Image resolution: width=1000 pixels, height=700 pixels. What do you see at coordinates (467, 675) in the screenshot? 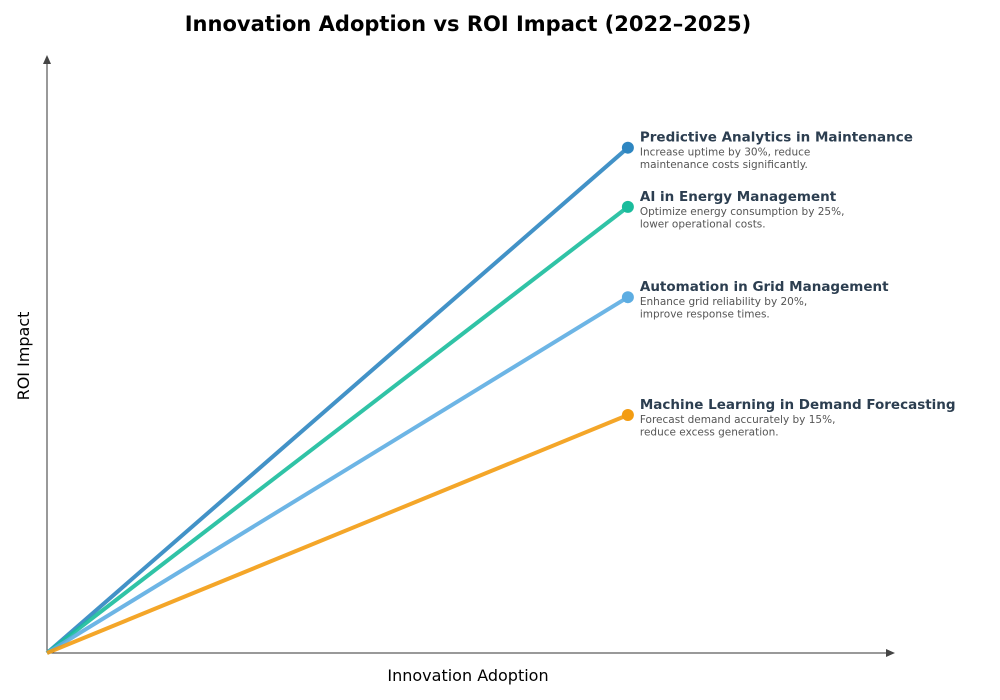
I see `x-axis-label: Innovation Adoption` at bounding box center [467, 675].